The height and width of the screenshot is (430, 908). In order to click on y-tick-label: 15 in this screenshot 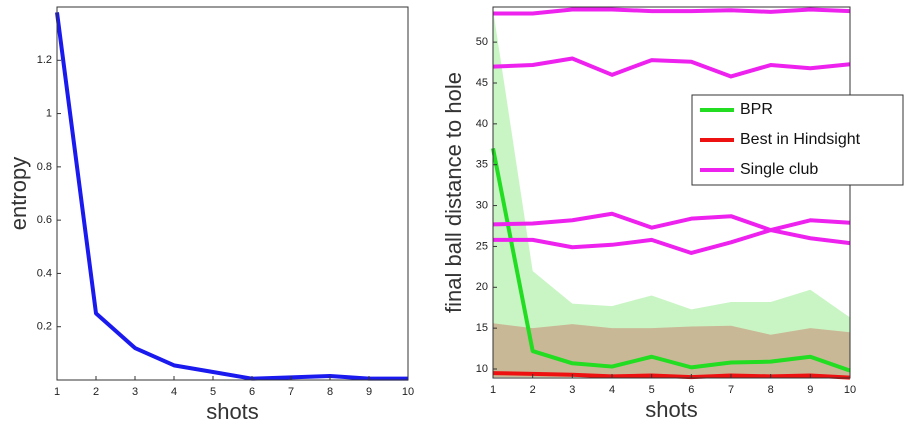, I will do `click(482, 328)`.